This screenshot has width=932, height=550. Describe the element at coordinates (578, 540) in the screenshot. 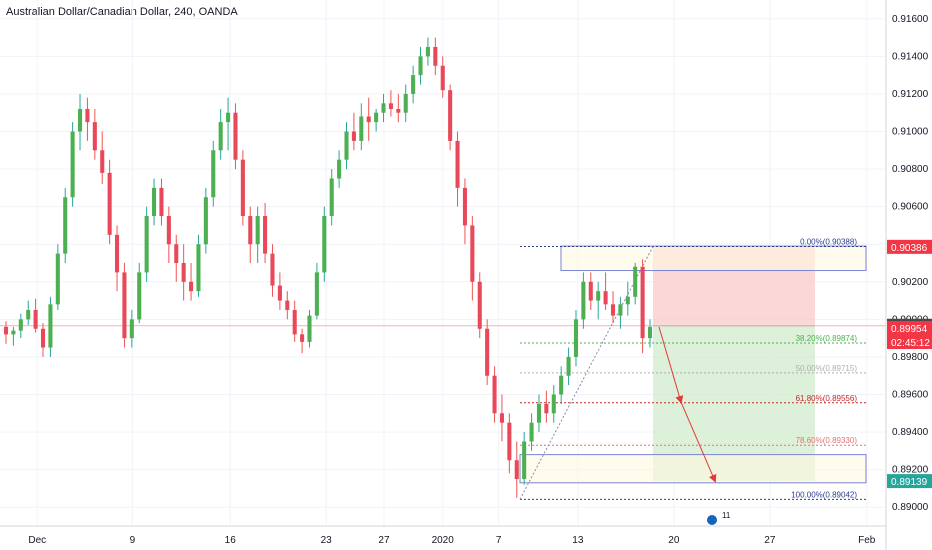

I see `x-tick-label: 13` at that location.